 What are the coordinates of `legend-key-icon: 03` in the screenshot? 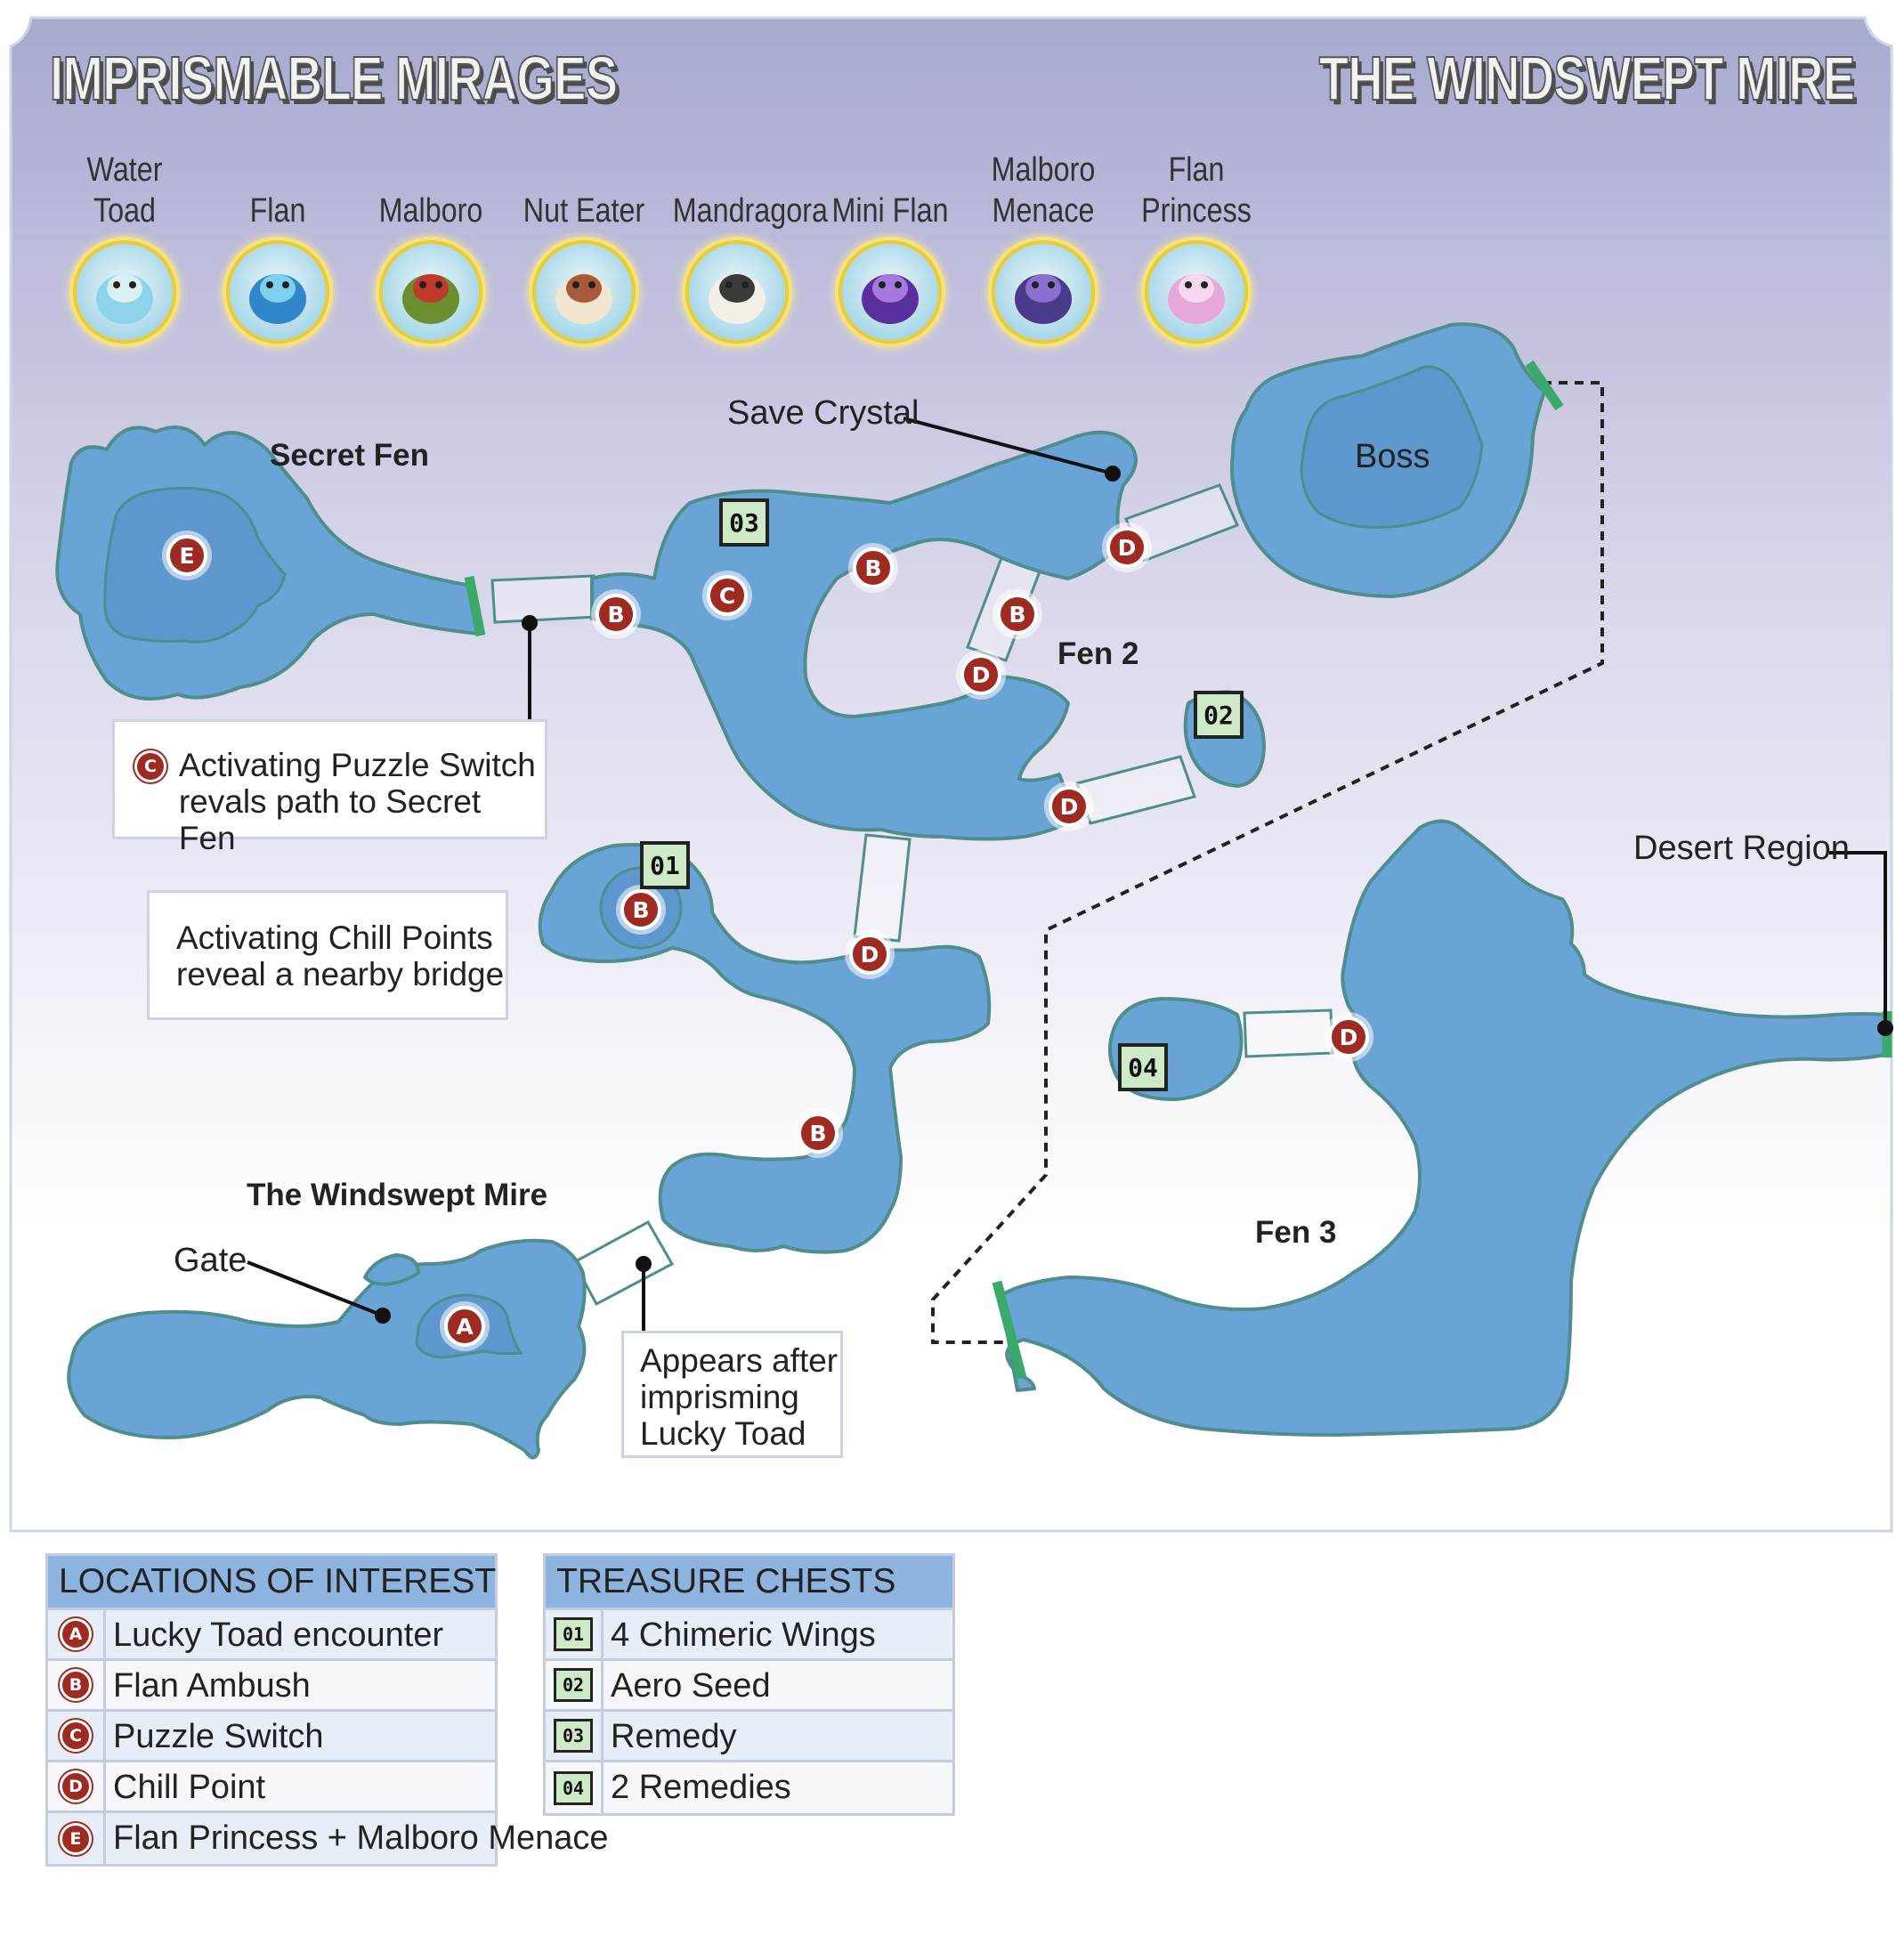 It's located at (573, 1736).